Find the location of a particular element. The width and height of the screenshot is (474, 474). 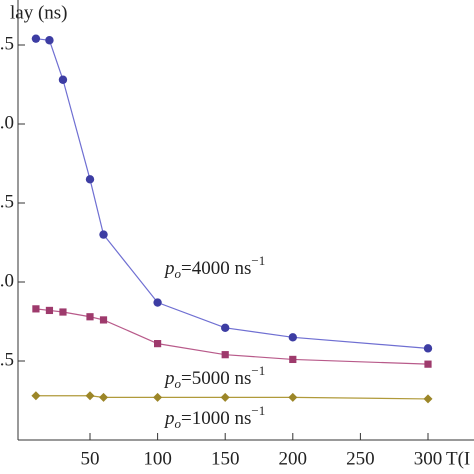

label-main: =4000 ns is located at coordinates (216, 268).